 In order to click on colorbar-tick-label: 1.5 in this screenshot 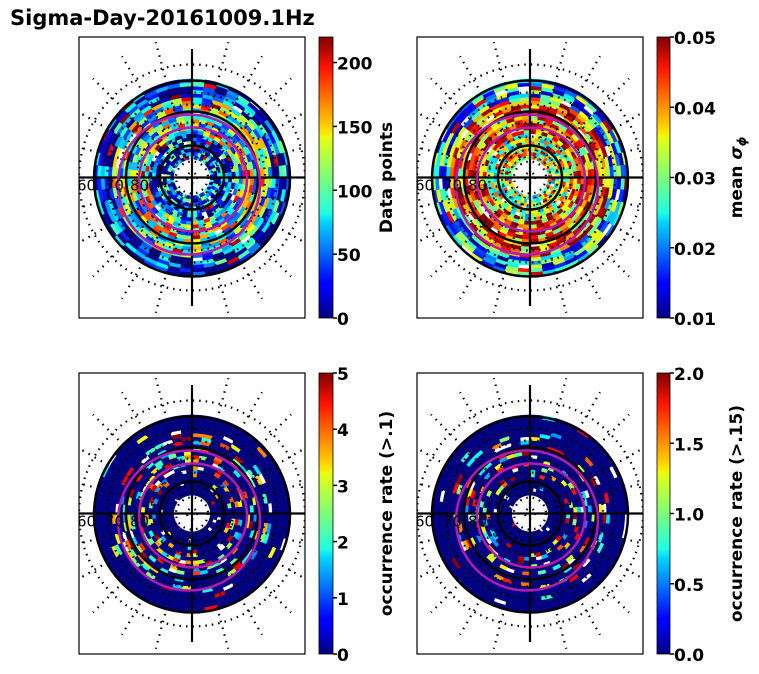, I will do `click(689, 445)`.